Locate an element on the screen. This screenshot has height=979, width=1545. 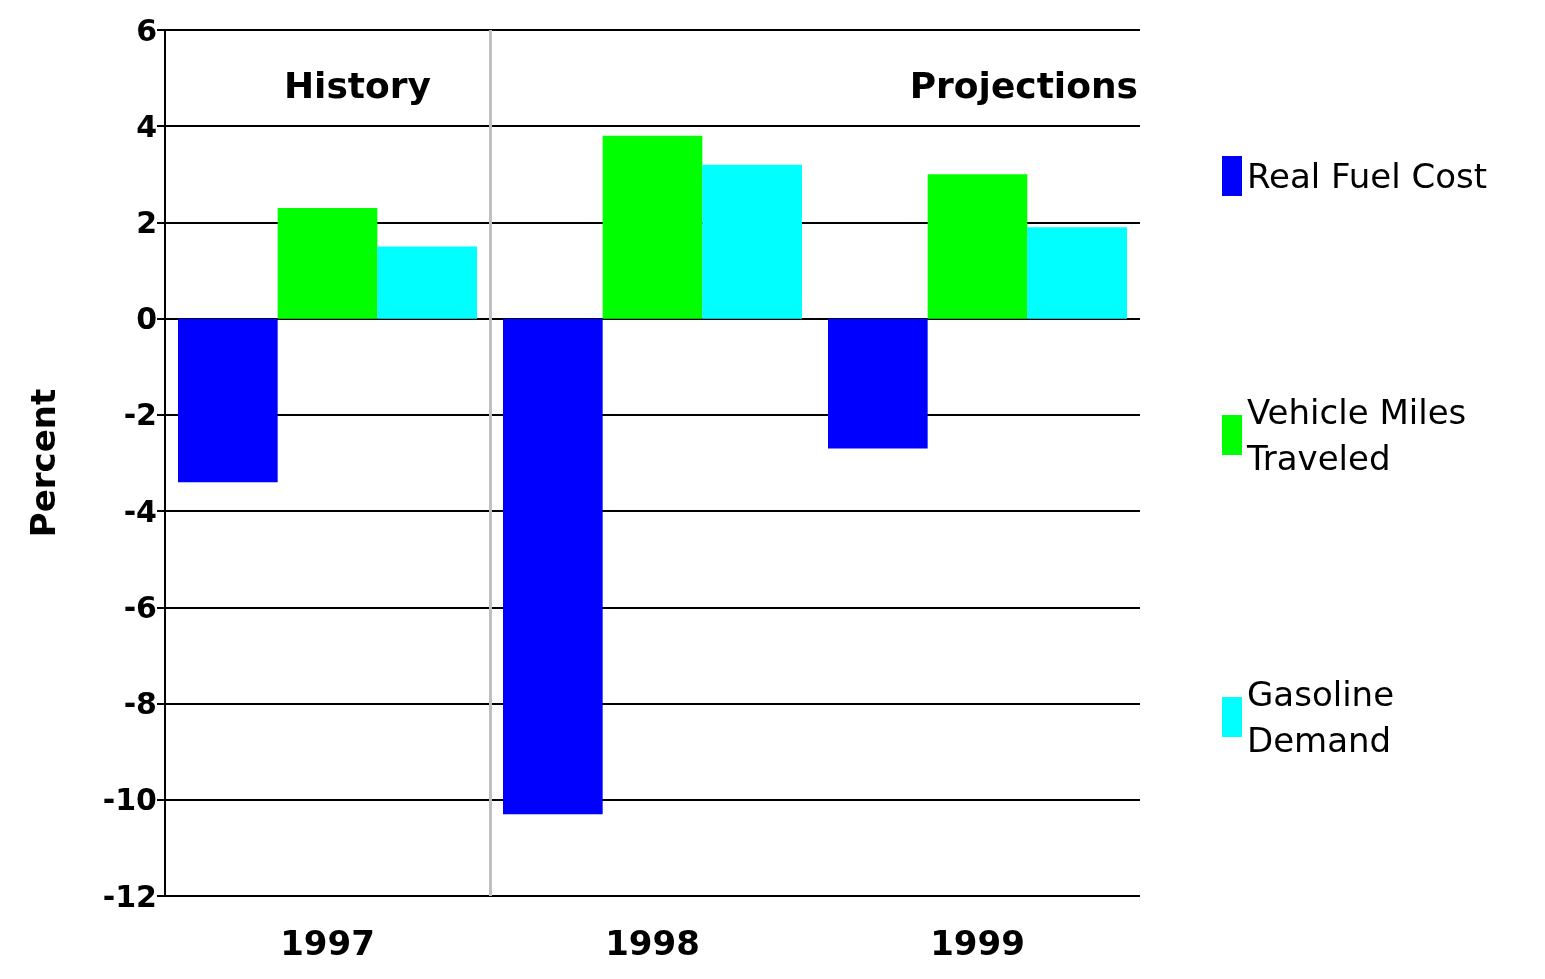
x-tick-label: 1998 is located at coordinates (652, 943).